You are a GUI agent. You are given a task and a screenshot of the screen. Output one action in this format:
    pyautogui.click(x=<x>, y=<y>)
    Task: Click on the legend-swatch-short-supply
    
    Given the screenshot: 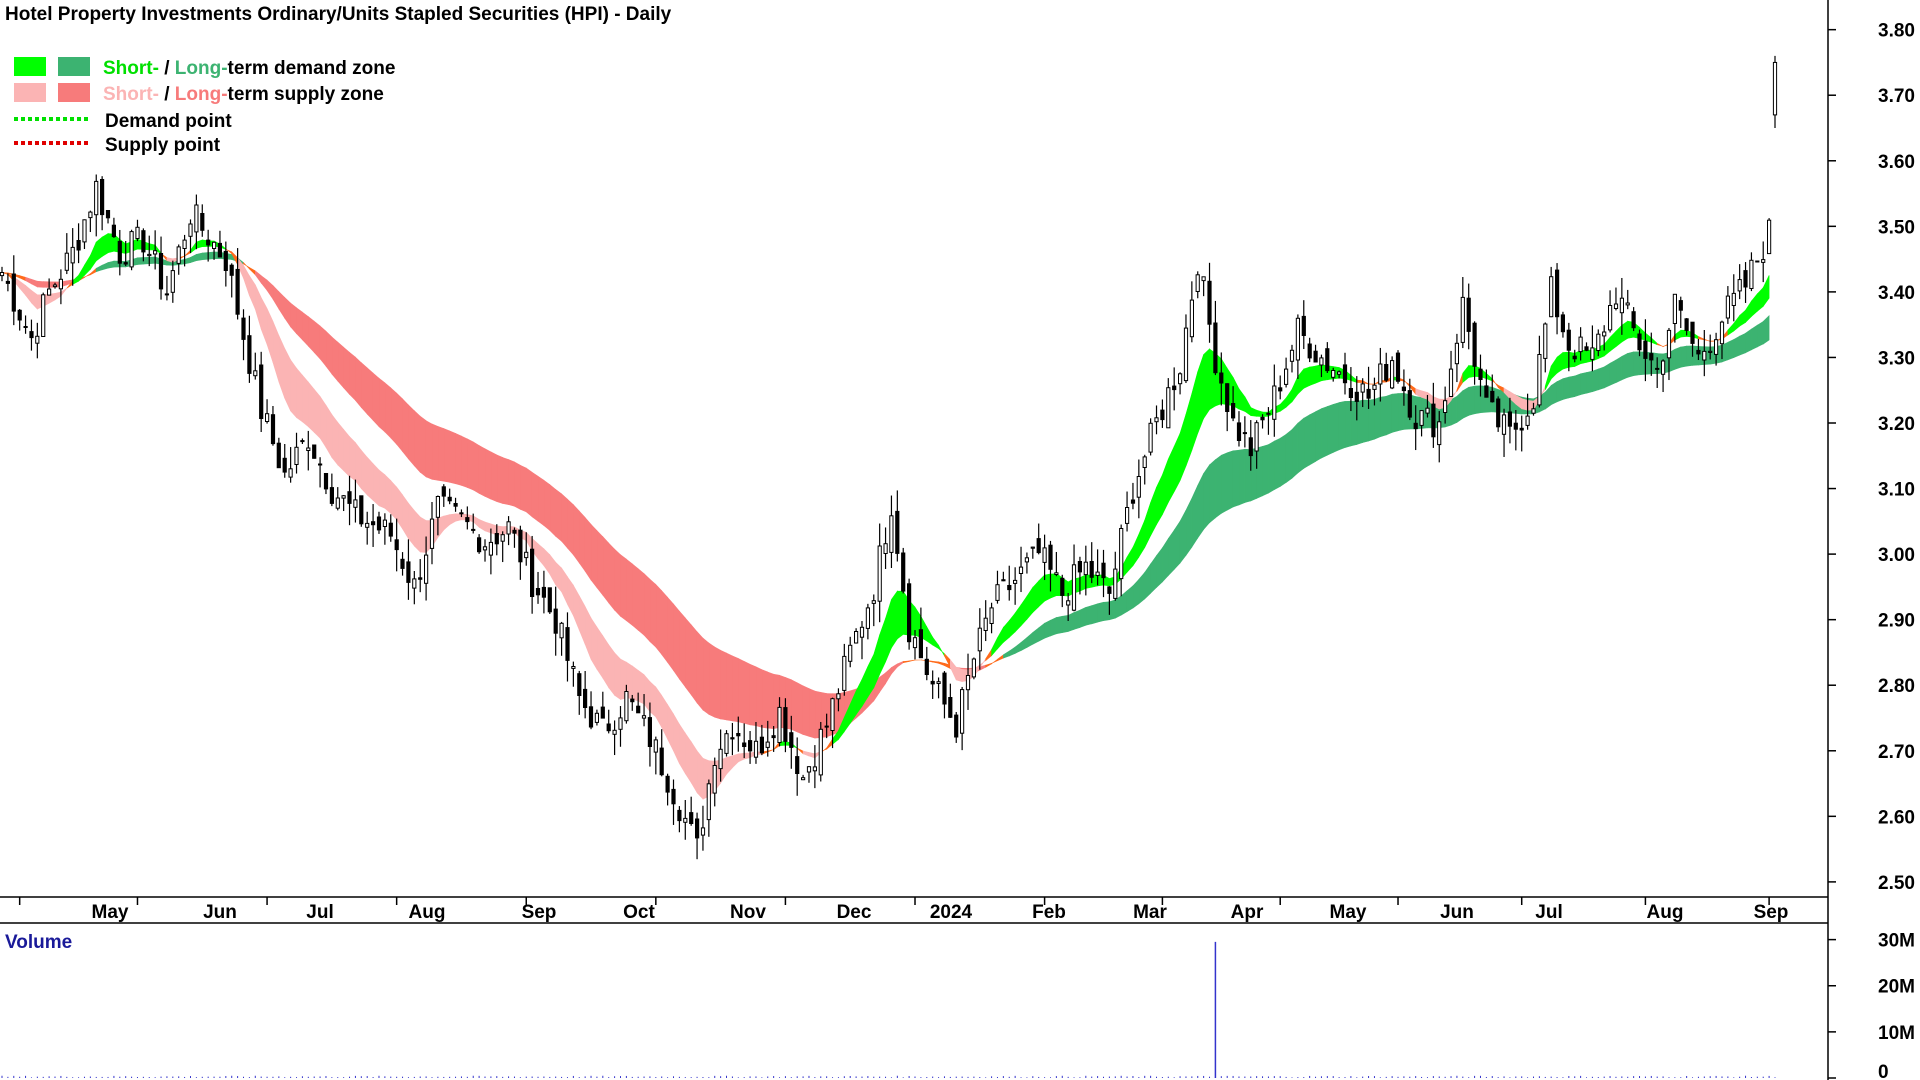 What is the action you would take?
    pyautogui.click(x=30, y=92)
    